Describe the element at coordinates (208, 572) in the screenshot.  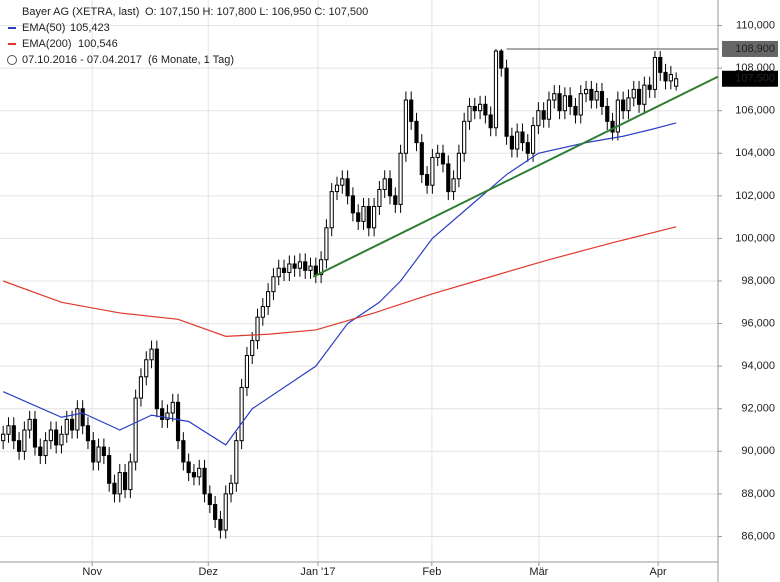
I see `x-tick-label: Dez` at that location.